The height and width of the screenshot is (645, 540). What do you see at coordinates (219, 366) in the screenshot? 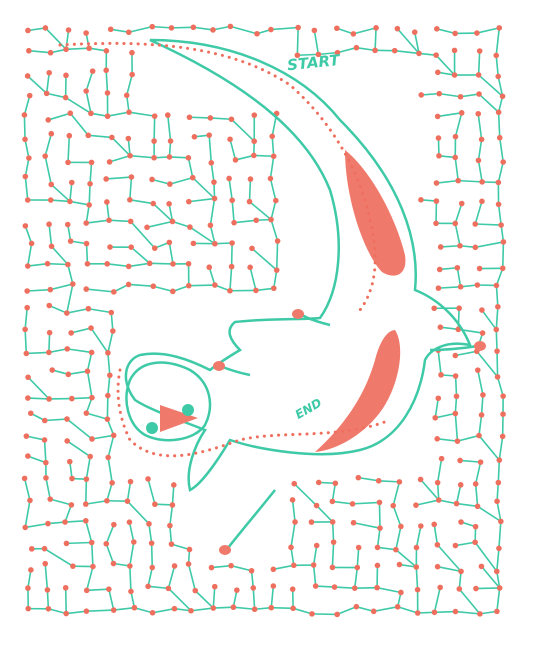
I see `lizard-front-foot` at bounding box center [219, 366].